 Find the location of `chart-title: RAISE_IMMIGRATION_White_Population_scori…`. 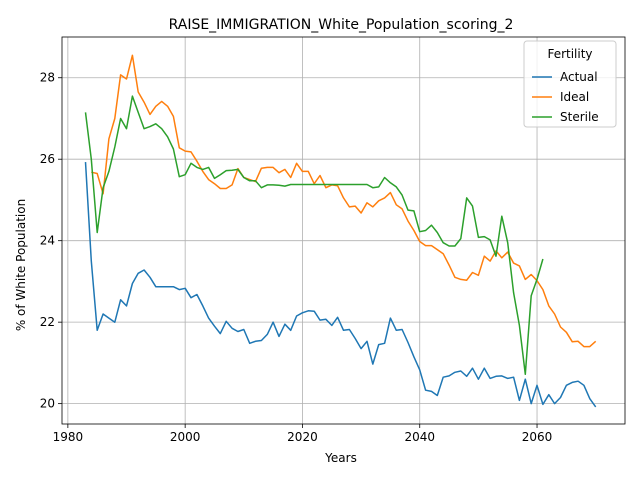

chart-title: RAISE_IMMIGRATION_White_Population_scori… is located at coordinates (341, 25).